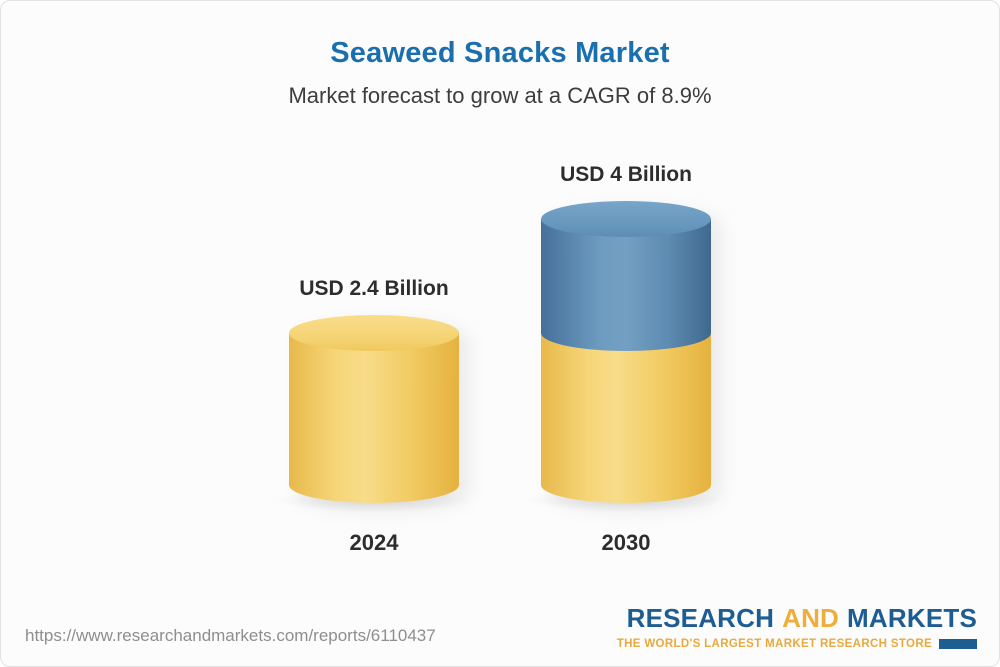  Describe the element at coordinates (626, 418) in the screenshot. I see `bar-segment-2030-base` at that location.